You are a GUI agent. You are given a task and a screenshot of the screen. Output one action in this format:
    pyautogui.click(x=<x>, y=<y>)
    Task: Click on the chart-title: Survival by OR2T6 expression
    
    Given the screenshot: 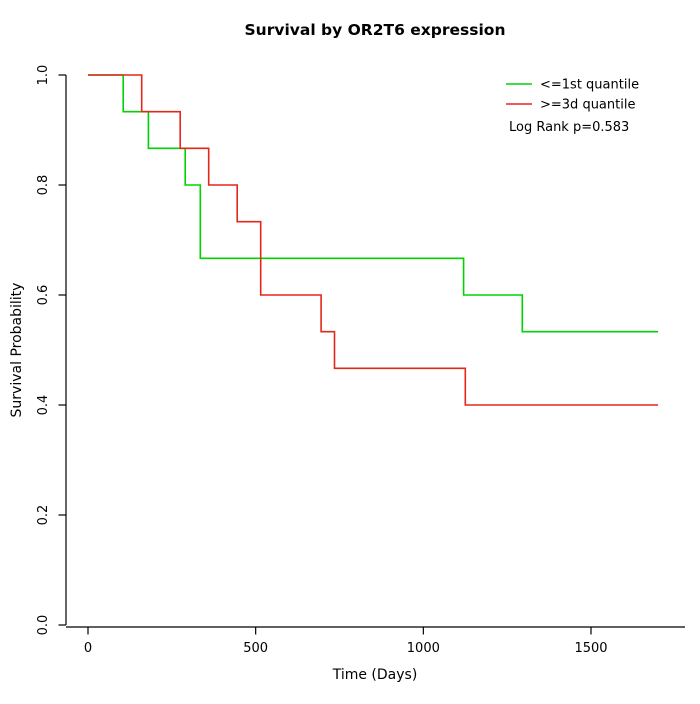 What is the action you would take?
    pyautogui.click(x=375, y=30)
    